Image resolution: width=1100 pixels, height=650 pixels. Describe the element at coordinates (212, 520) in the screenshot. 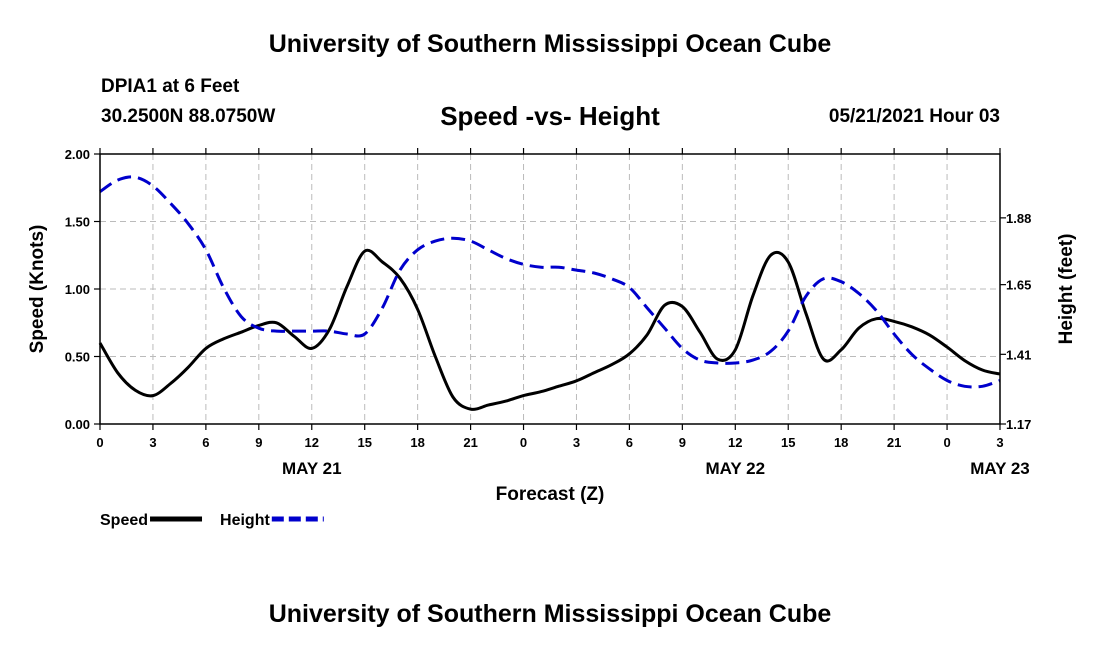

I see `legend: Speed Height` at that location.